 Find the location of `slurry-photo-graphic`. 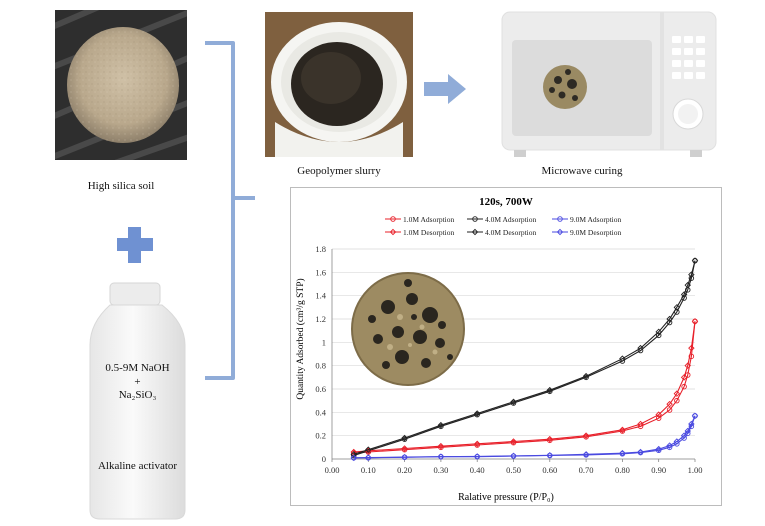

slurry-photo-graphic is located at coordinates (339, 84).